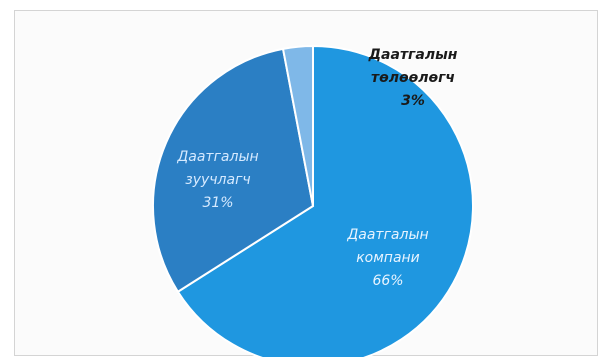 The image size is (606, 364). I want to click on slice-label-line: зуучлагч, so click(217, 180).